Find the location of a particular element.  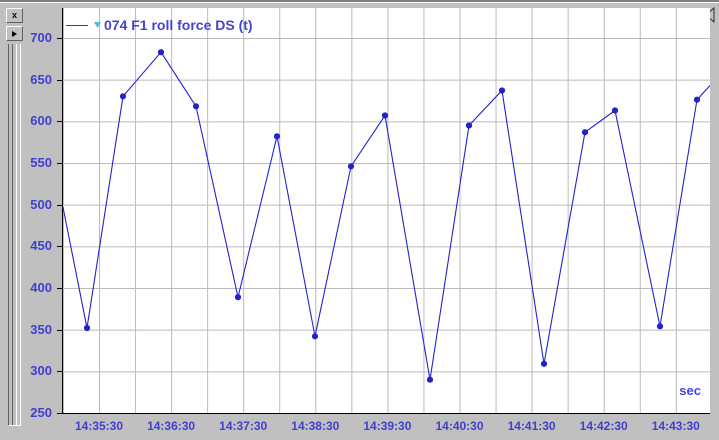

chart-legend: 074 F1 roll force DS (t) is located at coordinates (159, 25).